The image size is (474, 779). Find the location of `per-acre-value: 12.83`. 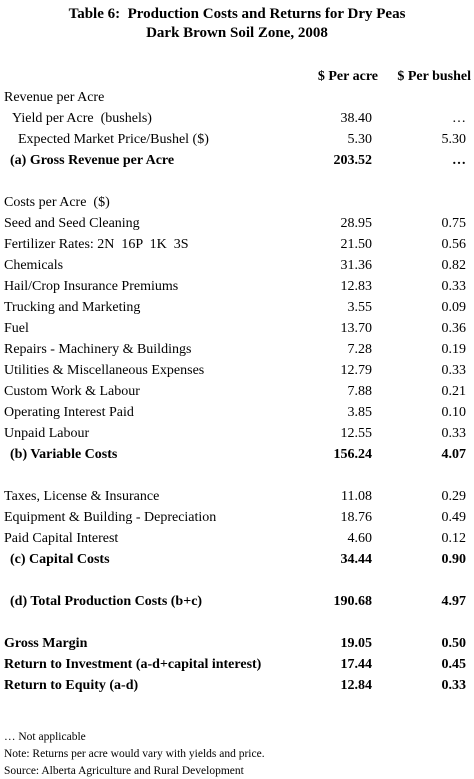

per-acre-value: 12.83 is located at coordinates (356, 286).